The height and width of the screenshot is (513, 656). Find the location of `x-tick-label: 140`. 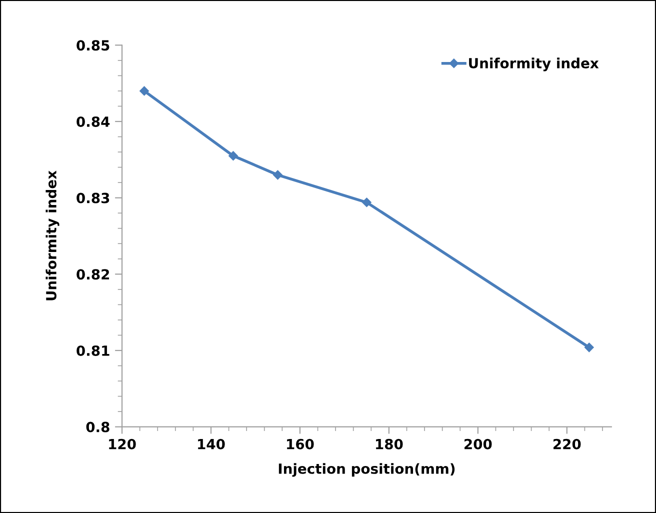

x-tick-label: 140 is located at coordinates (211, 444).